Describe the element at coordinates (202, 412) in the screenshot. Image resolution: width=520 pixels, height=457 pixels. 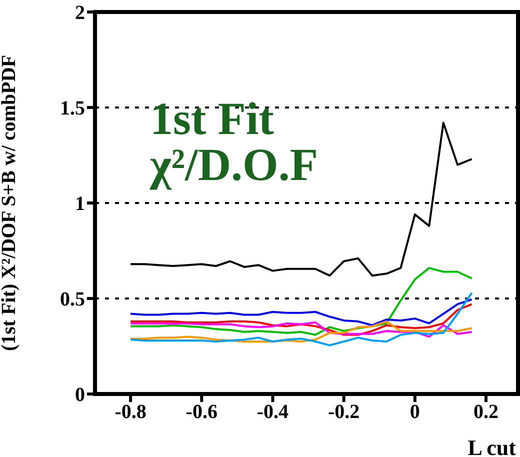
I see `x-tick-label: -0.6` at that location.